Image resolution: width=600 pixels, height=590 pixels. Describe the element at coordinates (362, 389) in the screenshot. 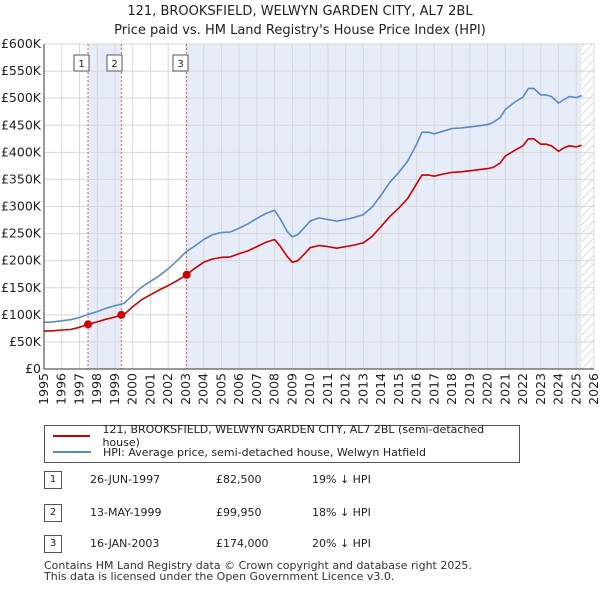

I see `x-tick-label: 2013` at that location.